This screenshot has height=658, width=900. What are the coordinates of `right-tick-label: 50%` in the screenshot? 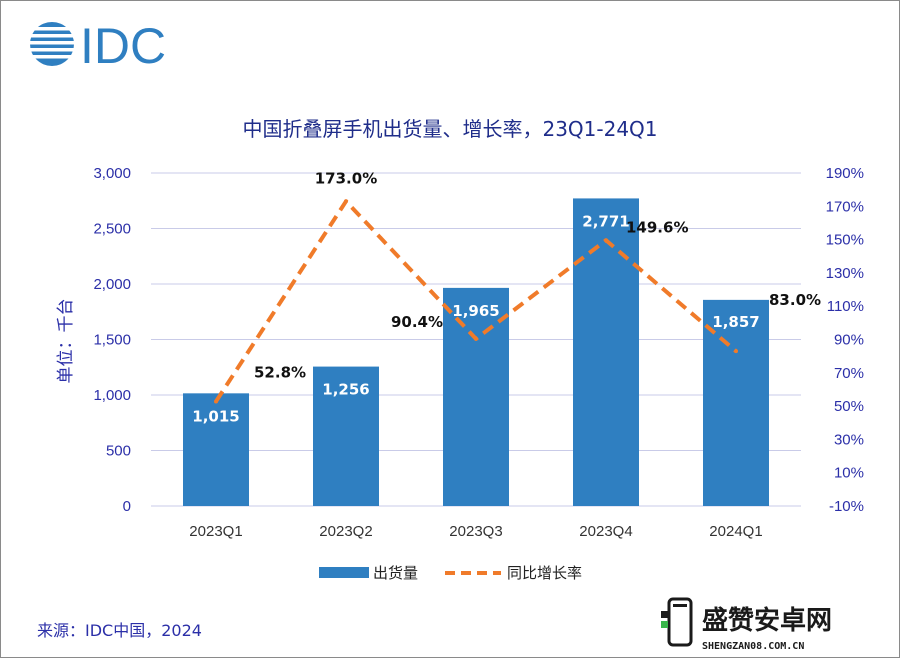 It's located at (849, 406).